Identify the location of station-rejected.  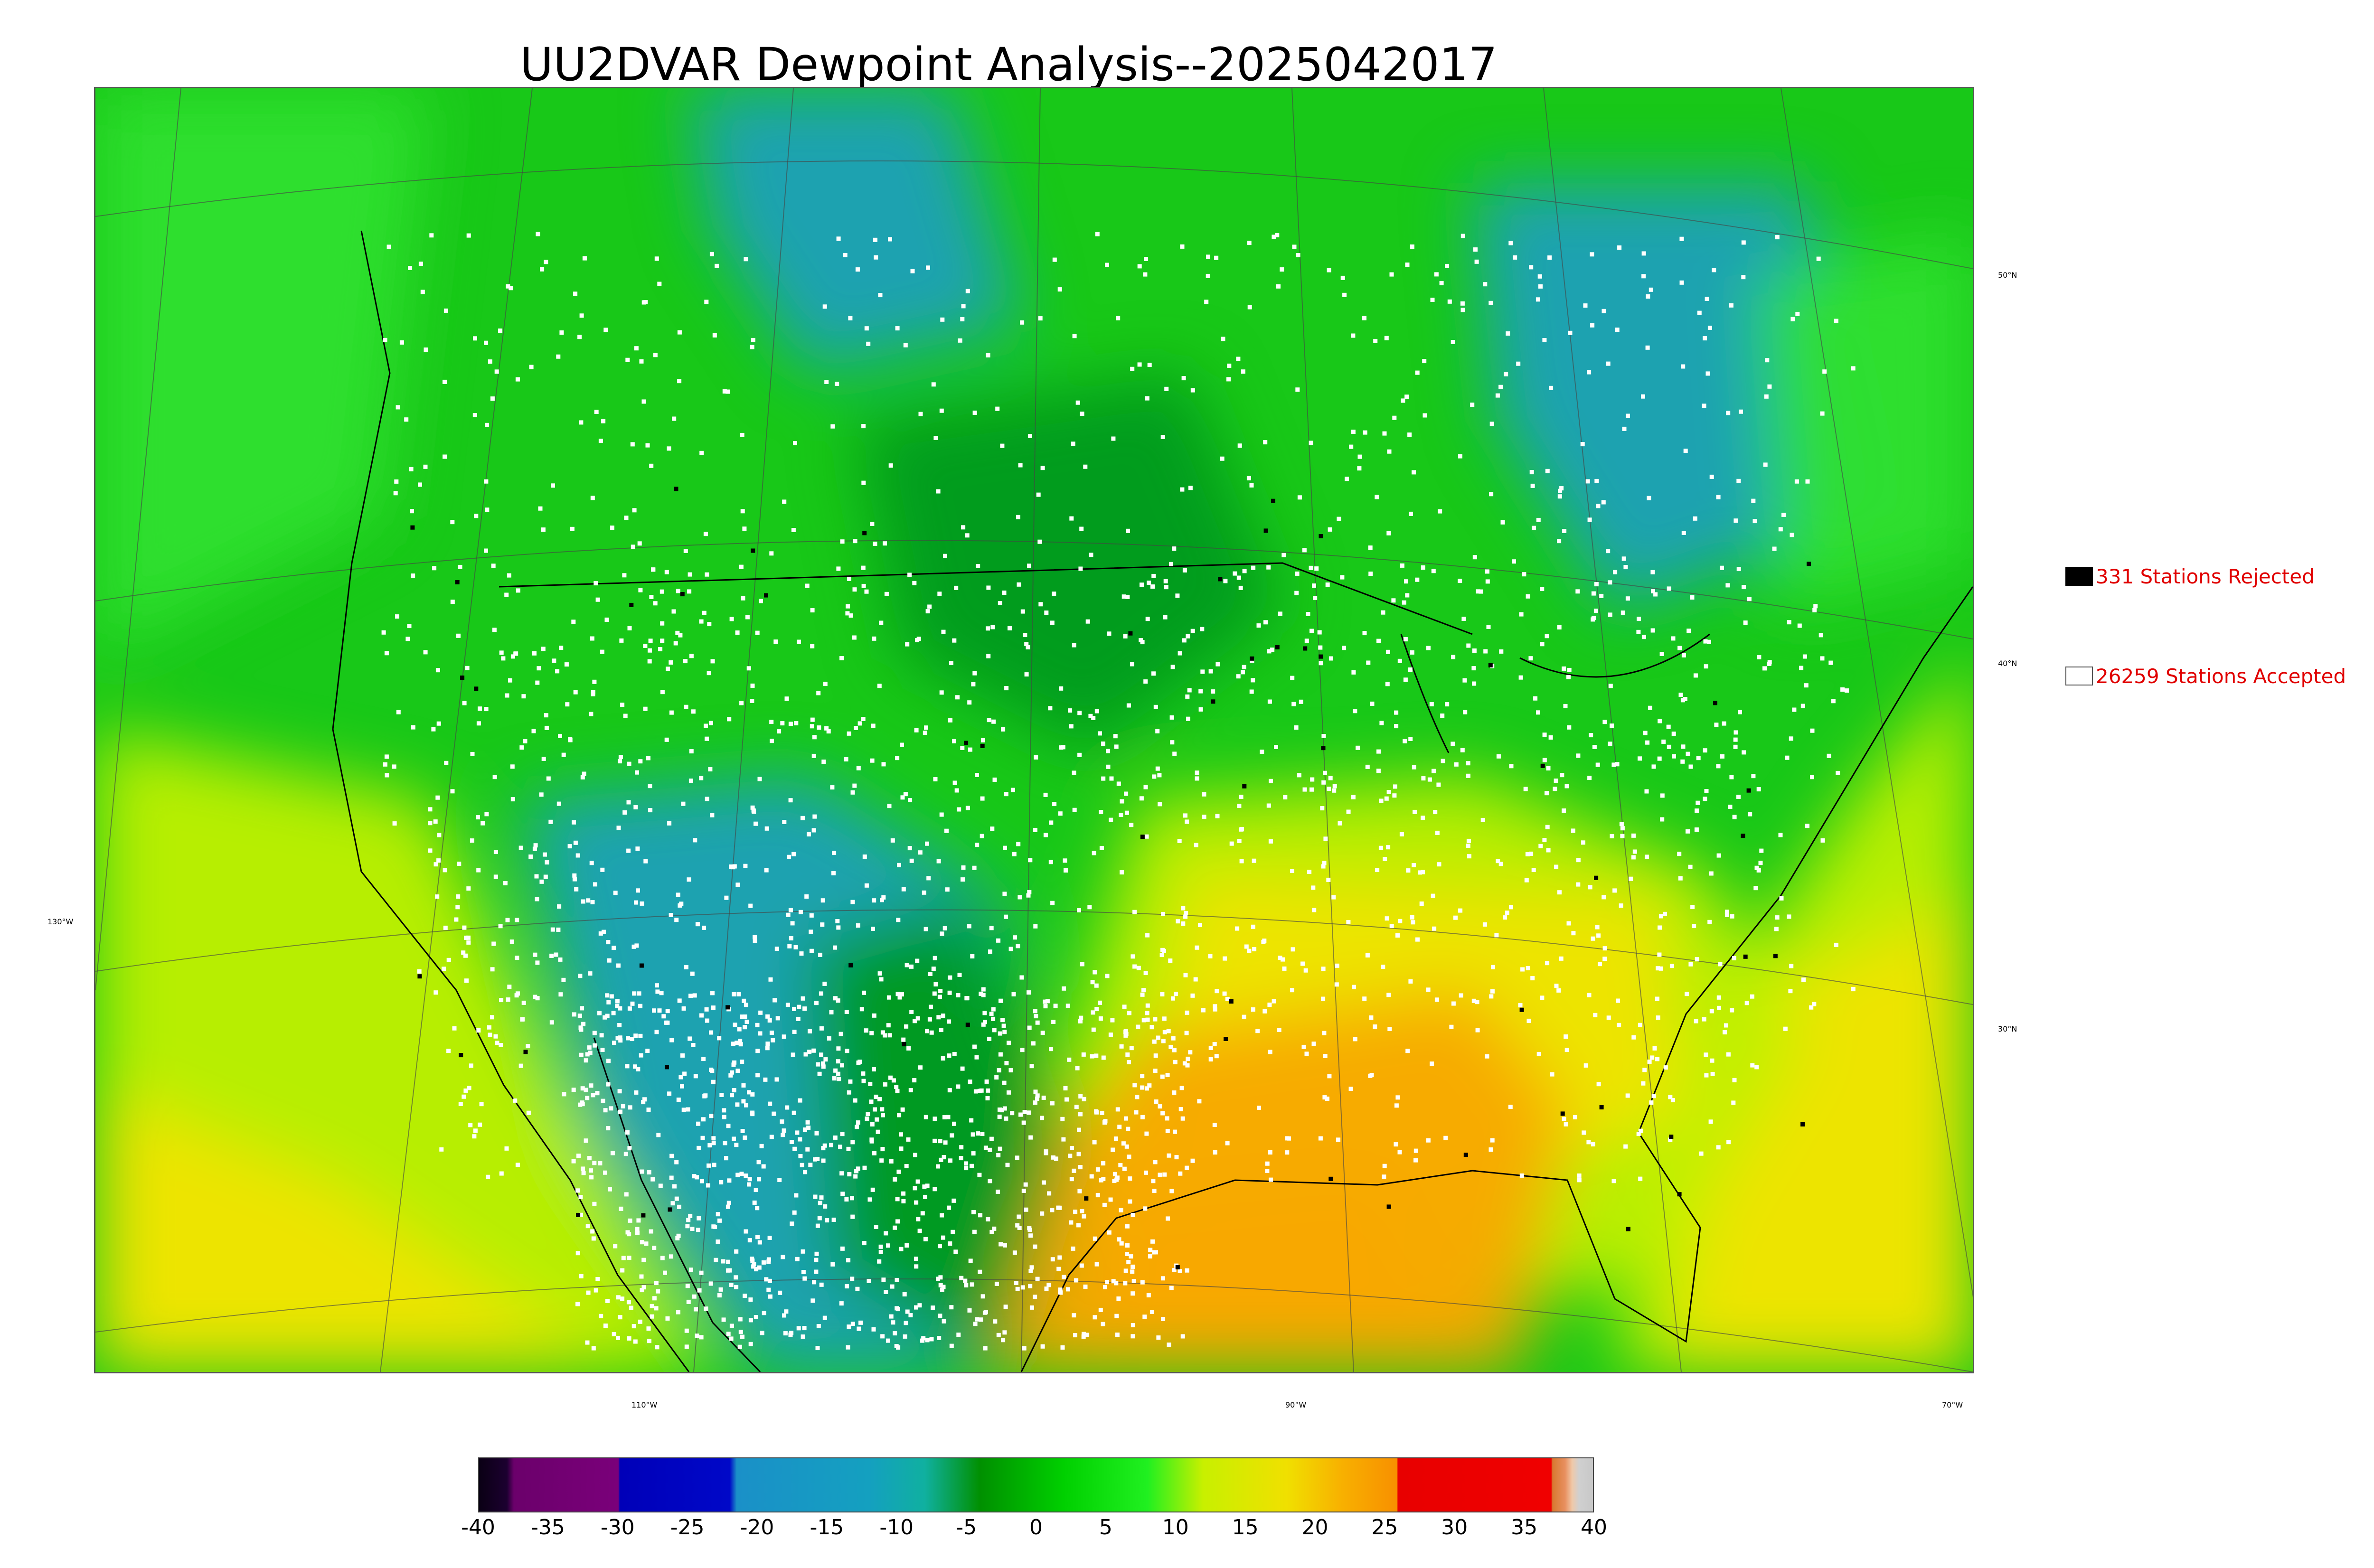
(1305, 649).